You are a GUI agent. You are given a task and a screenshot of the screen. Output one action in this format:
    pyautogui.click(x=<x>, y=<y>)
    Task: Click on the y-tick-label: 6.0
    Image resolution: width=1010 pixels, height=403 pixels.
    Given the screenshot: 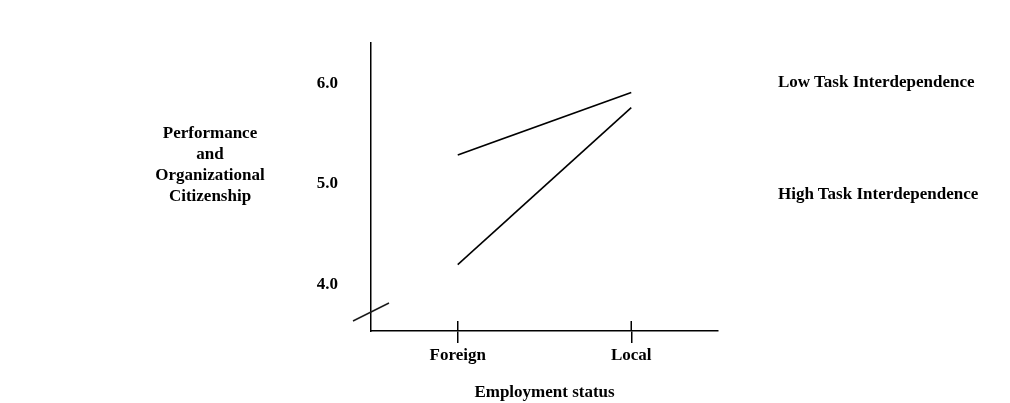 What is the action you would take?
    pyautogui.click(x=327, y=82)
    